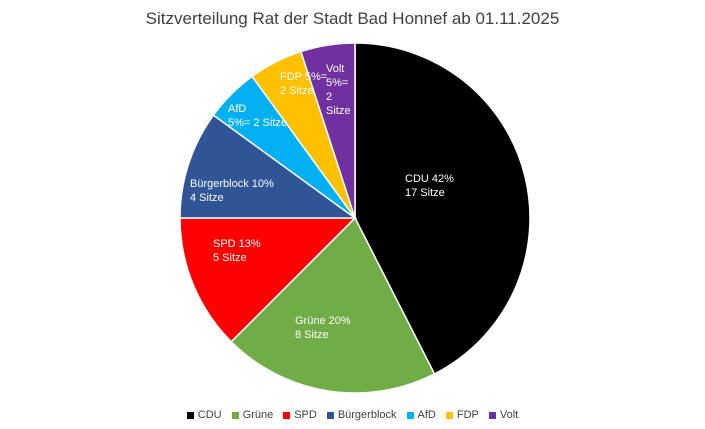 The image size is (705, 429). I want to click on pie-slice-volt, so click(327, 130).